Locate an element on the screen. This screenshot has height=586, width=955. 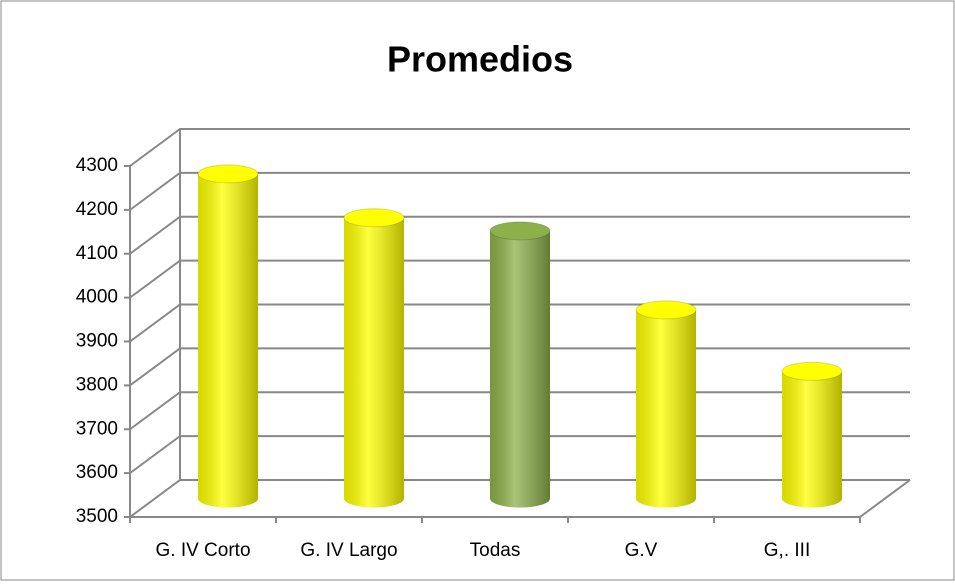
x-tick-label: G. IV Corto is located at coordinates (202, 550).